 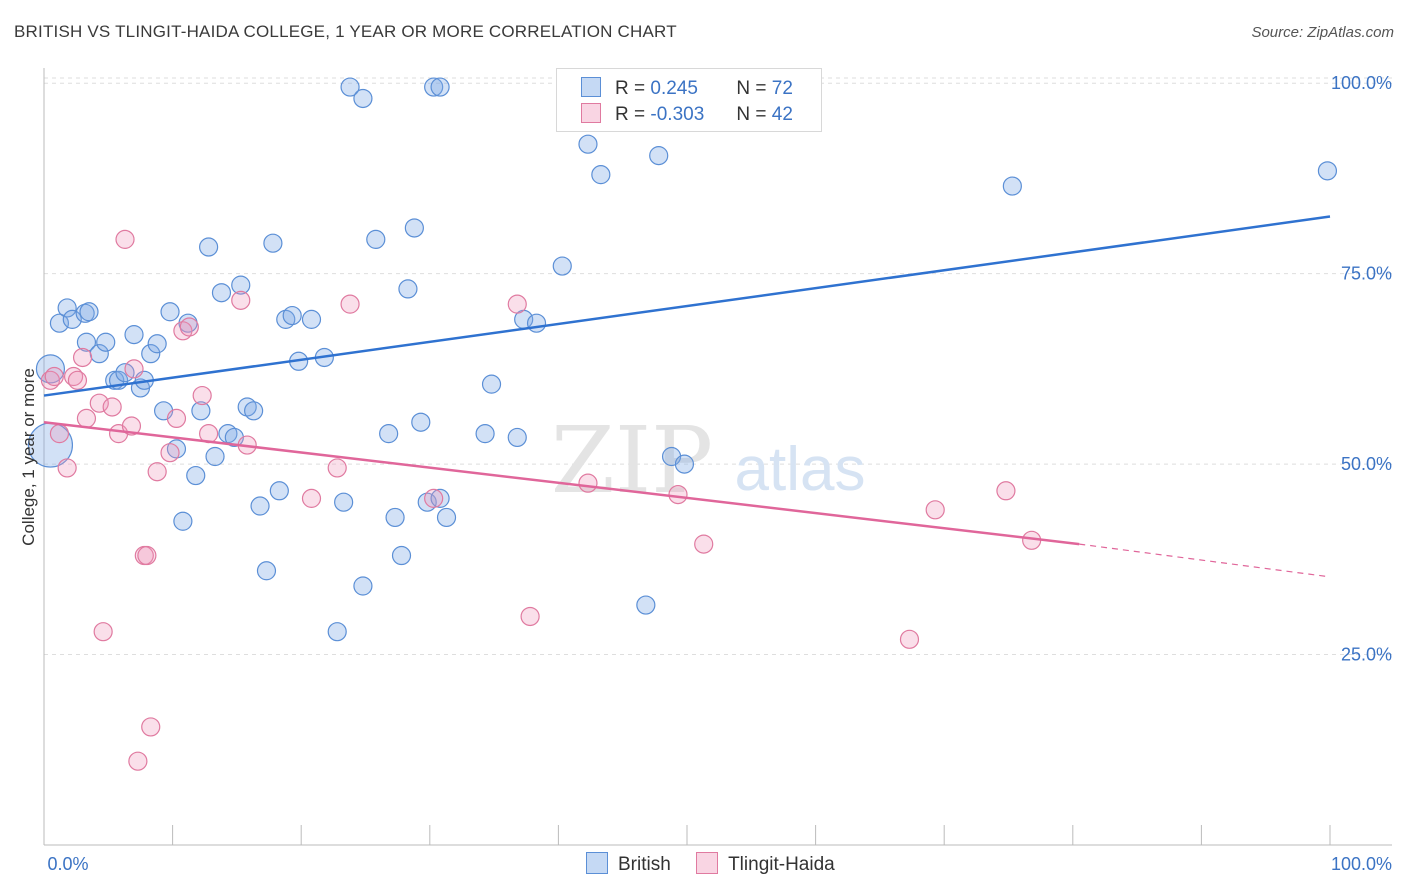 I want to click on tlingit-n-label: N =, so click(x=751, y=114).